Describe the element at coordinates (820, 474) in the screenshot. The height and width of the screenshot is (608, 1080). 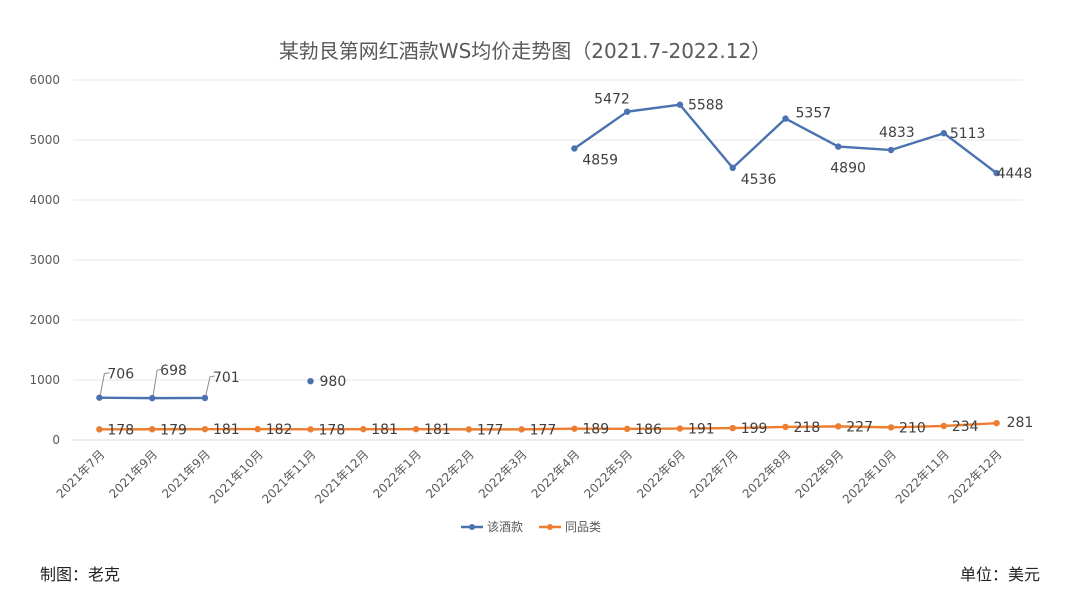
I see `x-tick-label: 2022年9月` at that location.